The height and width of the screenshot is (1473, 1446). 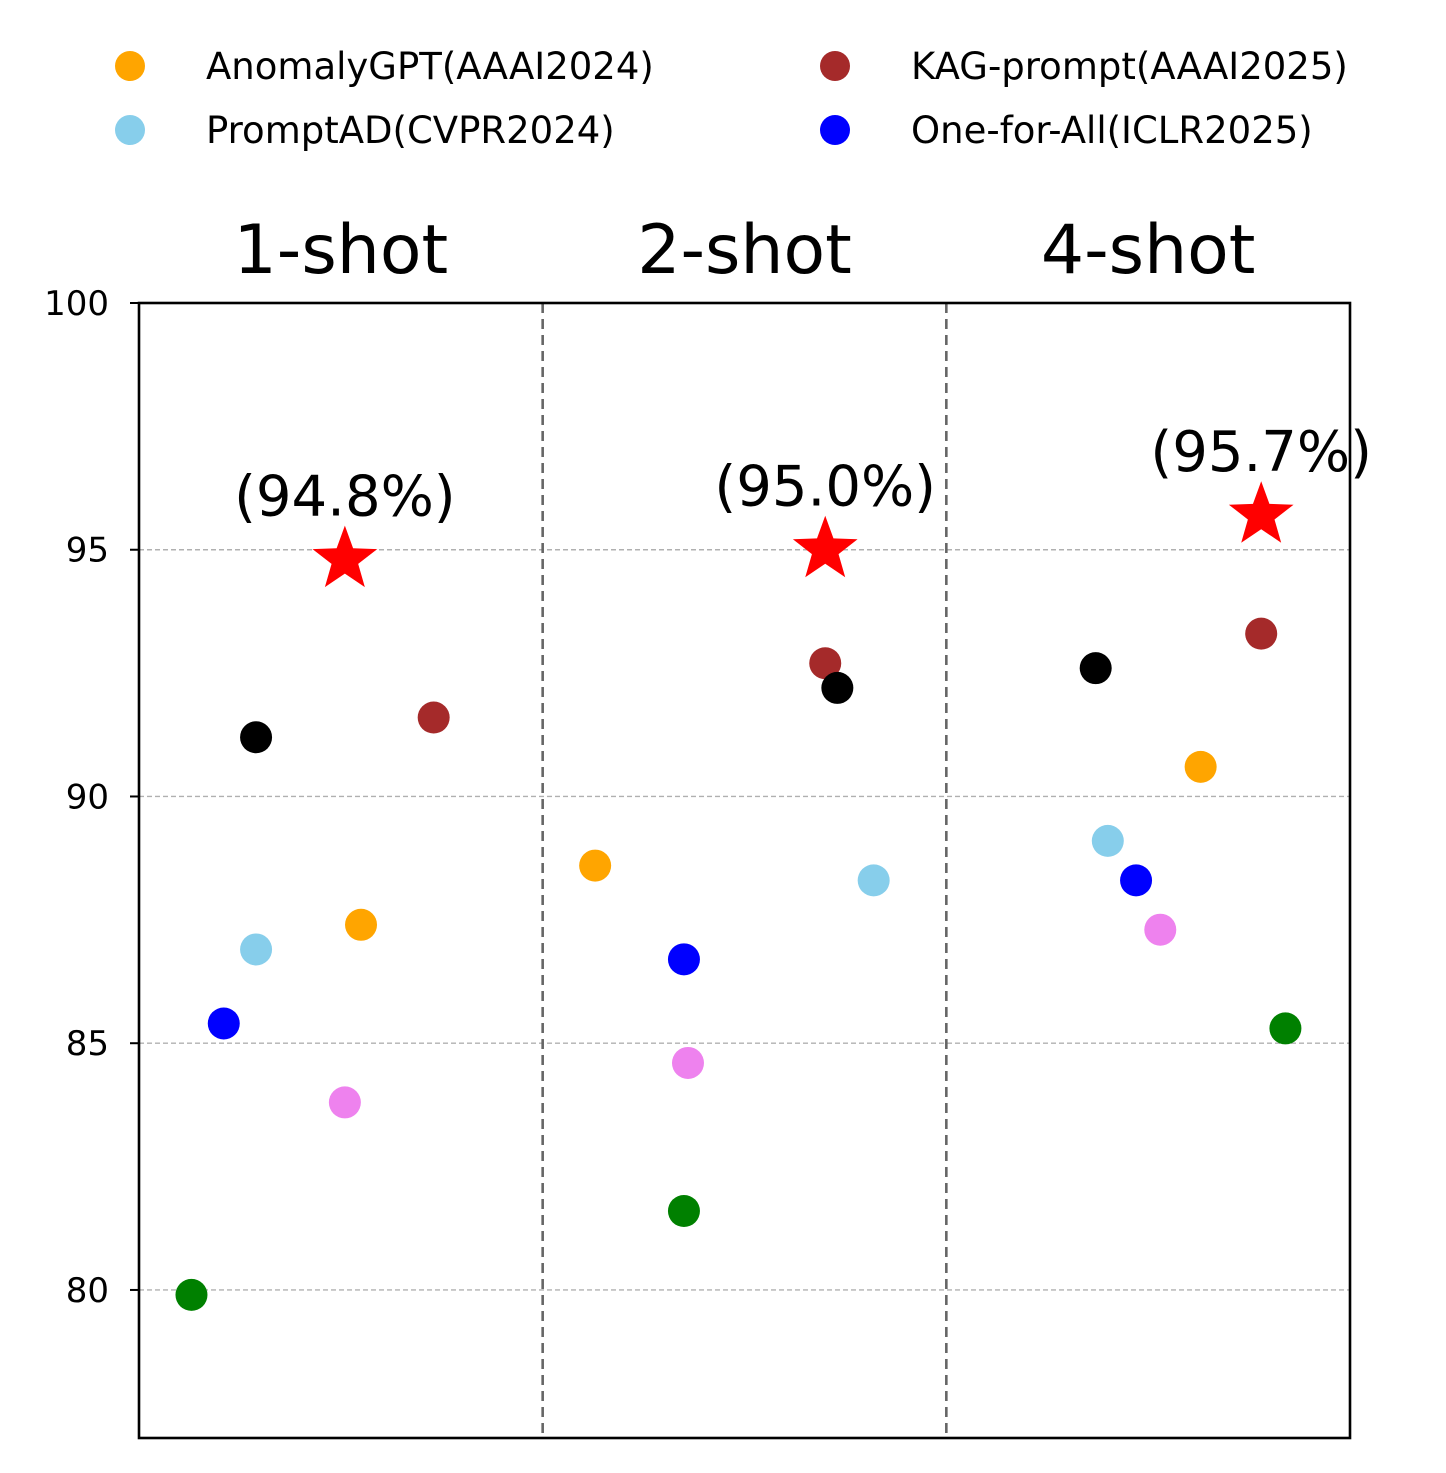 I want to click on y-tick-label: 90, so click(x=87, y=797).